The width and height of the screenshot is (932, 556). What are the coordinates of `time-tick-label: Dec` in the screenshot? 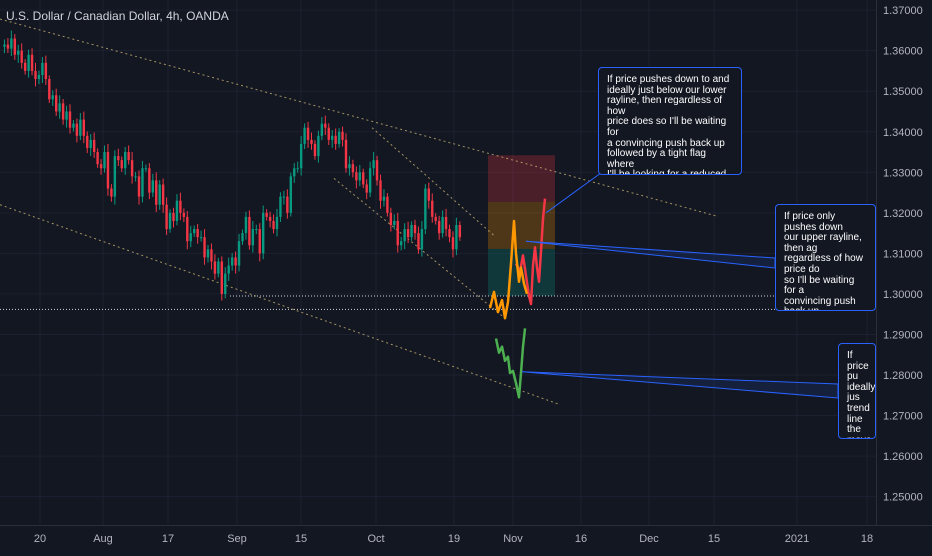 It's located at (649, 539).